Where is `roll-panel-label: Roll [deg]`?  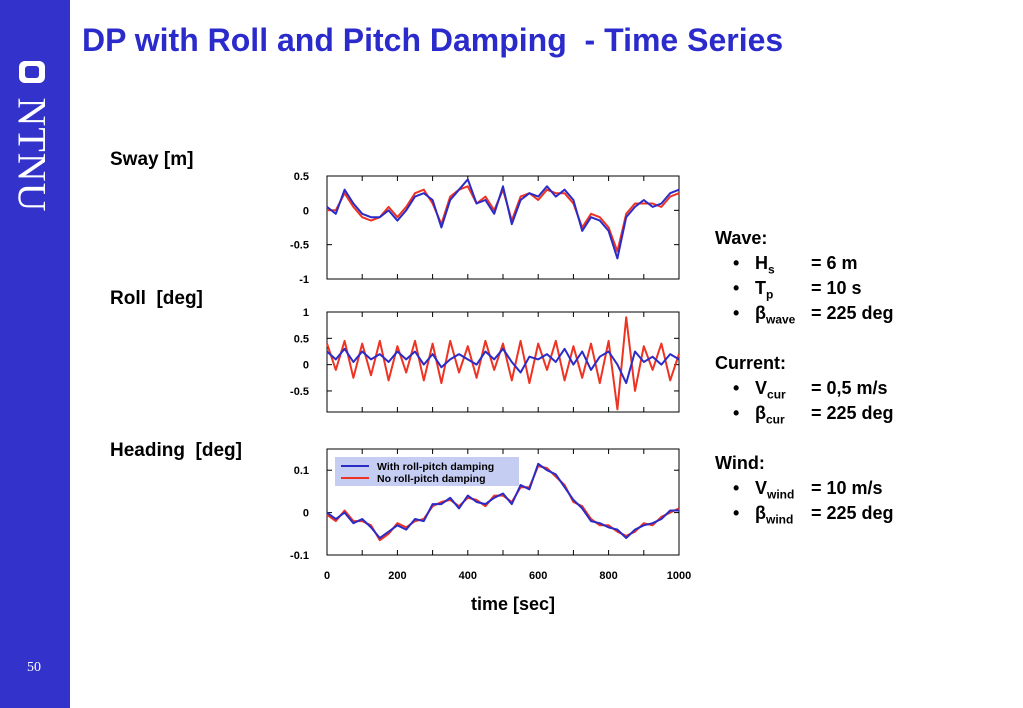 roll-panel-label: Roll [deg] is located at coordinates (156, 298).